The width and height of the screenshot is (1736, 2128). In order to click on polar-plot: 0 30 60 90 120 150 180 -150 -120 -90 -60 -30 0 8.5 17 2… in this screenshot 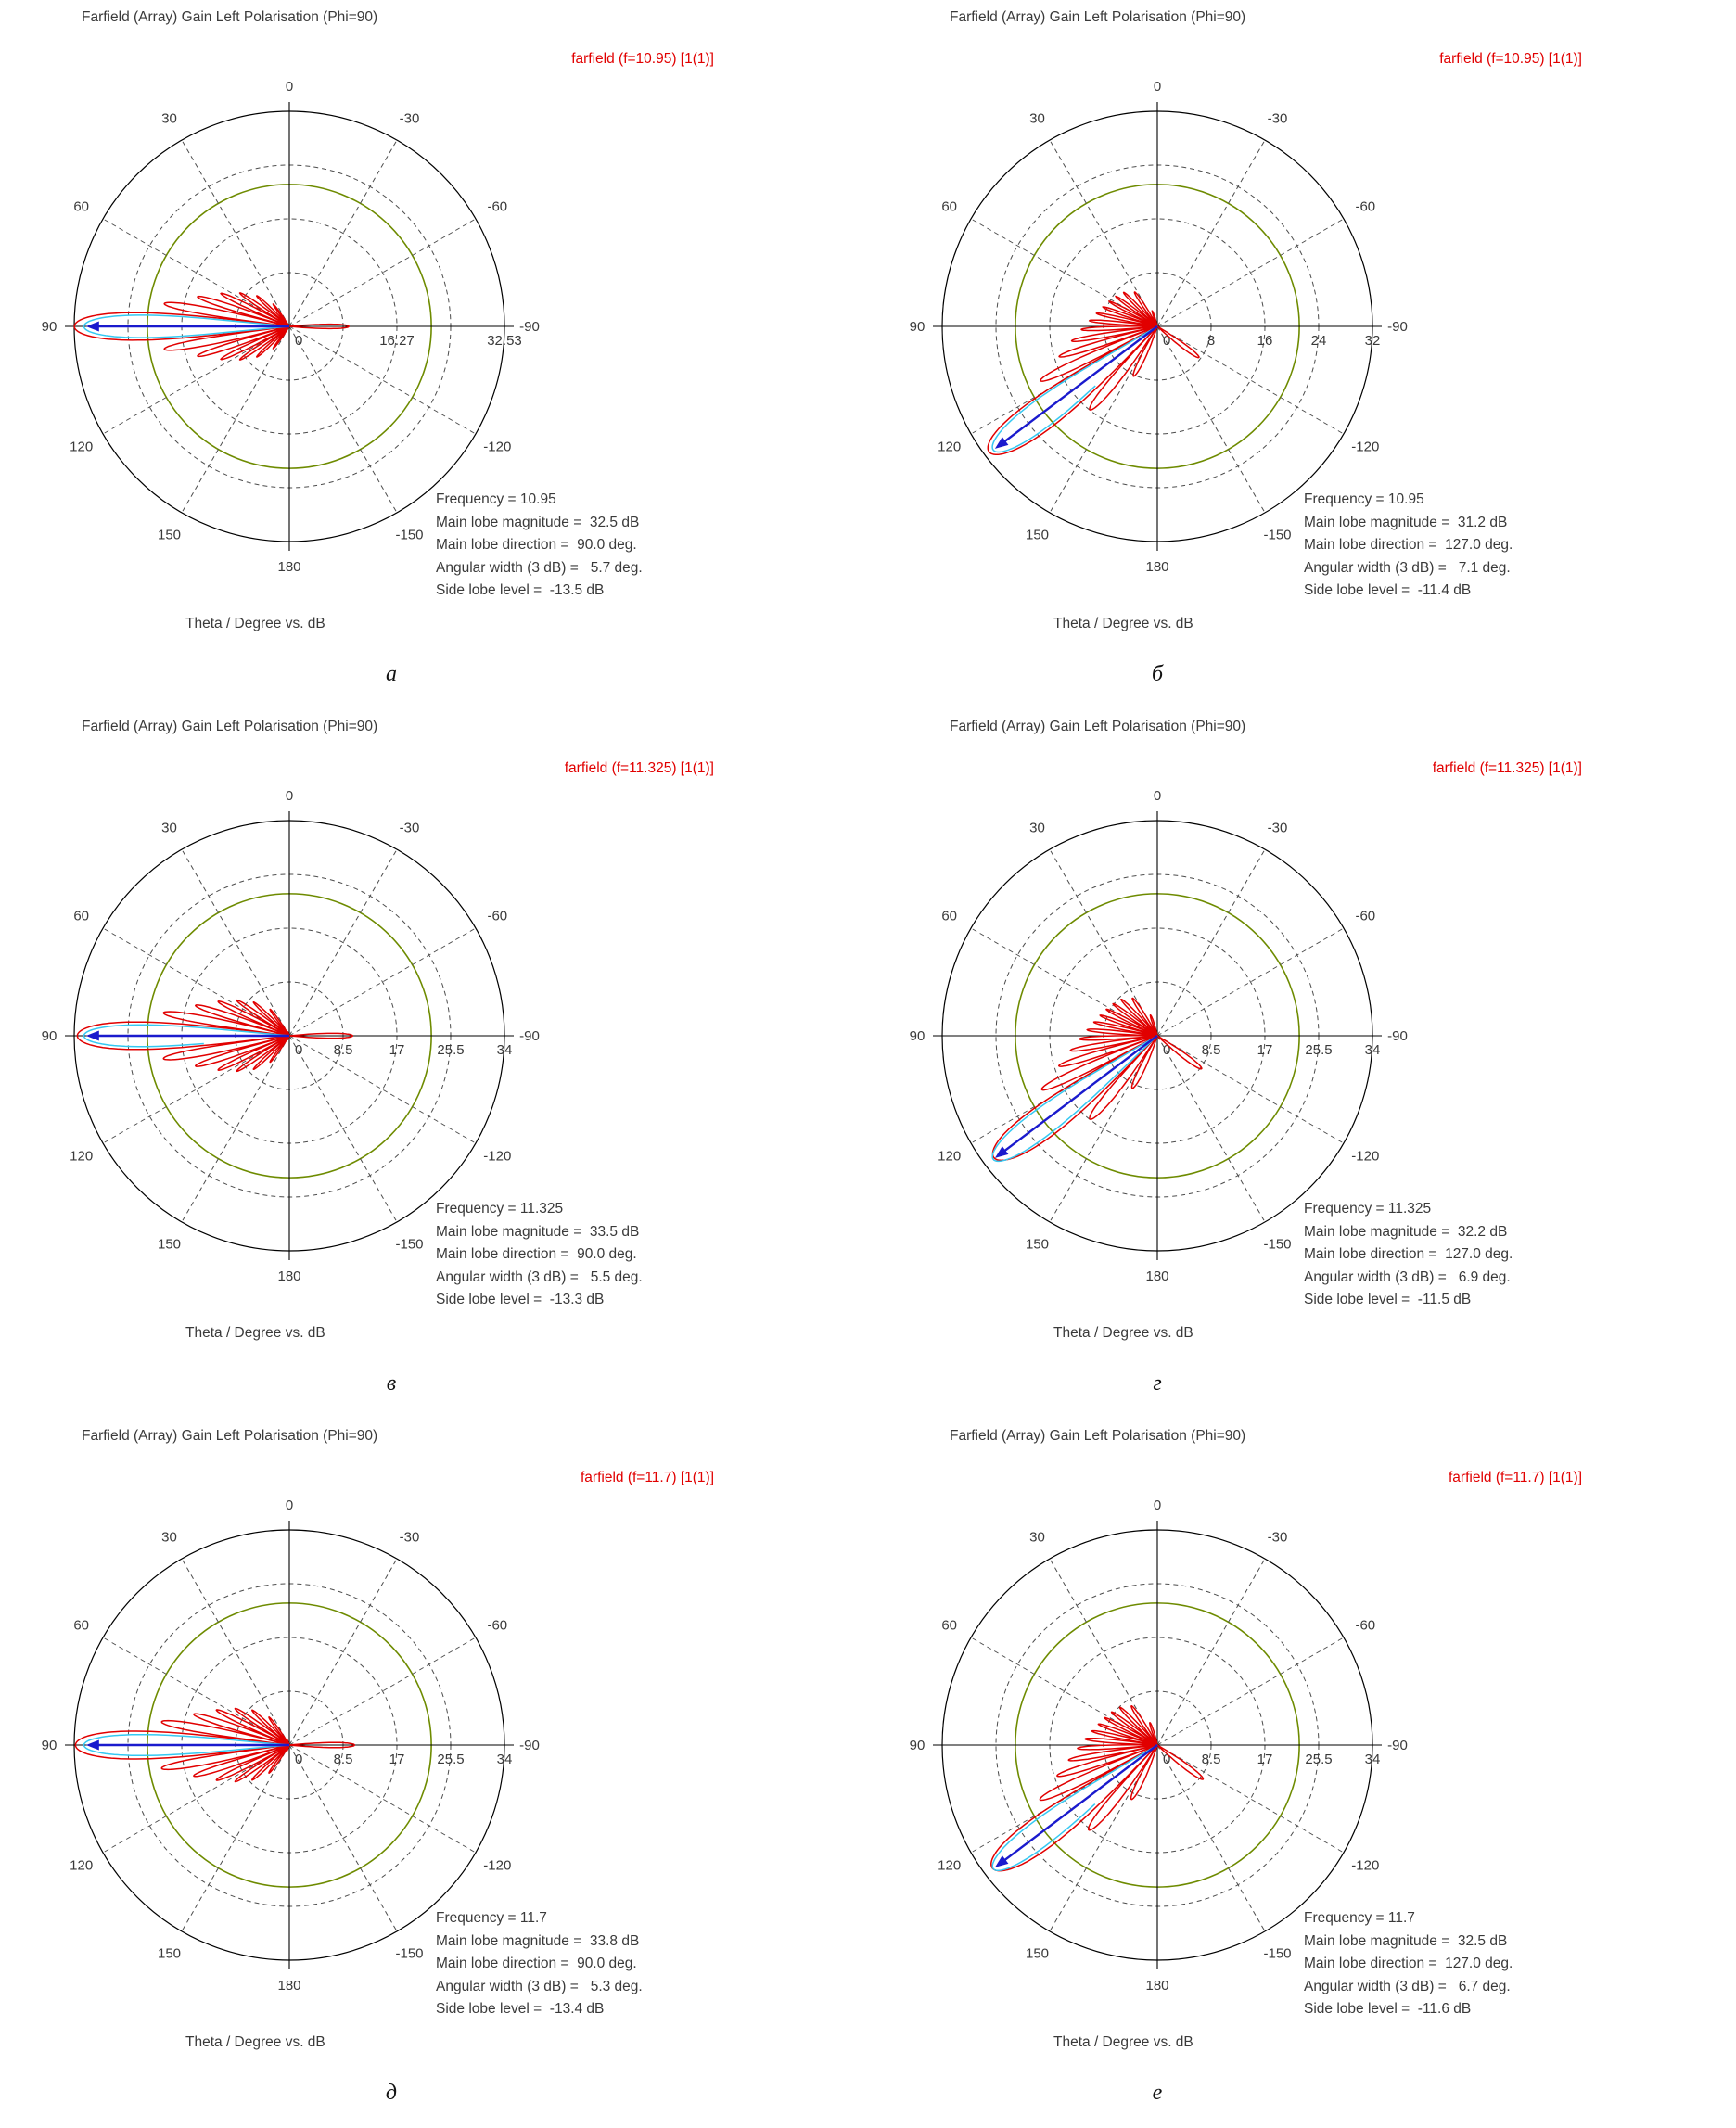, I will do `click(1159, 1036)`.